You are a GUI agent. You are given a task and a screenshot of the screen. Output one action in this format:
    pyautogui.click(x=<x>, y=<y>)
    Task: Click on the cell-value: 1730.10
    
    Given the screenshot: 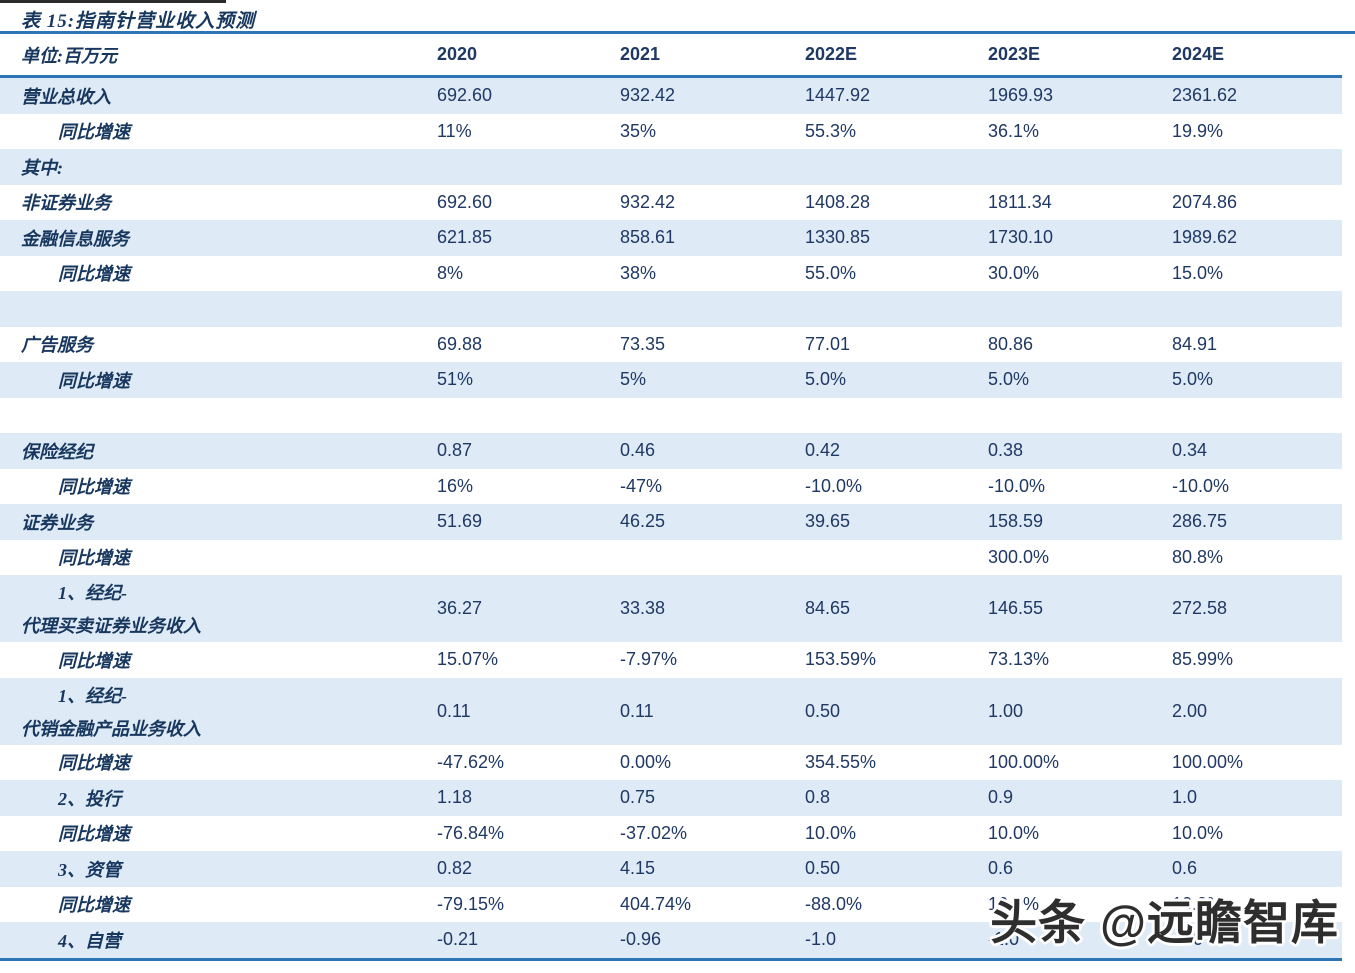 What is the action you would take?
    pyautogui.click(x=1021, y=237)
    